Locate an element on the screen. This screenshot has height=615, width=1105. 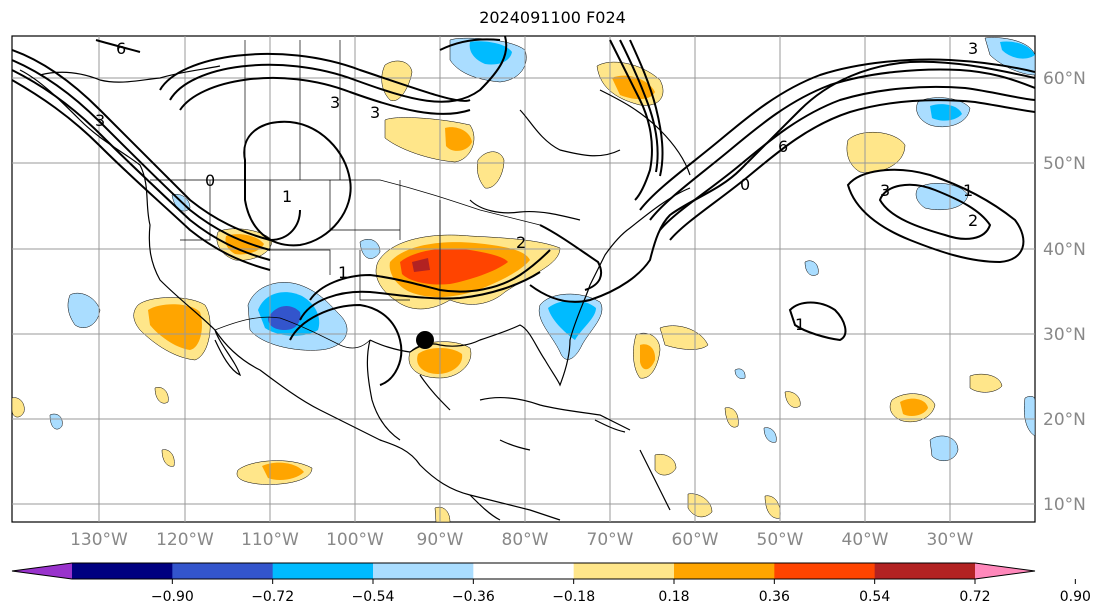
colorbar-tick-label: −0.36 is located at coordinates (473, 597).